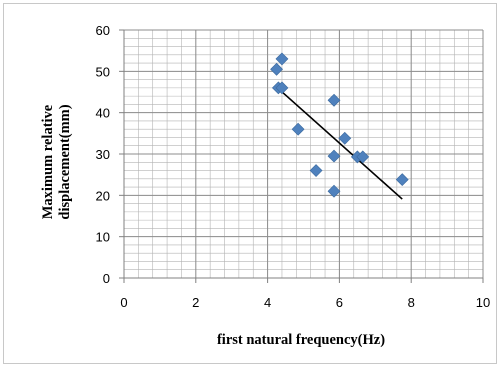 The image size is (502, 369). I want to click on x-tick-label: 8, so click(411, 302).